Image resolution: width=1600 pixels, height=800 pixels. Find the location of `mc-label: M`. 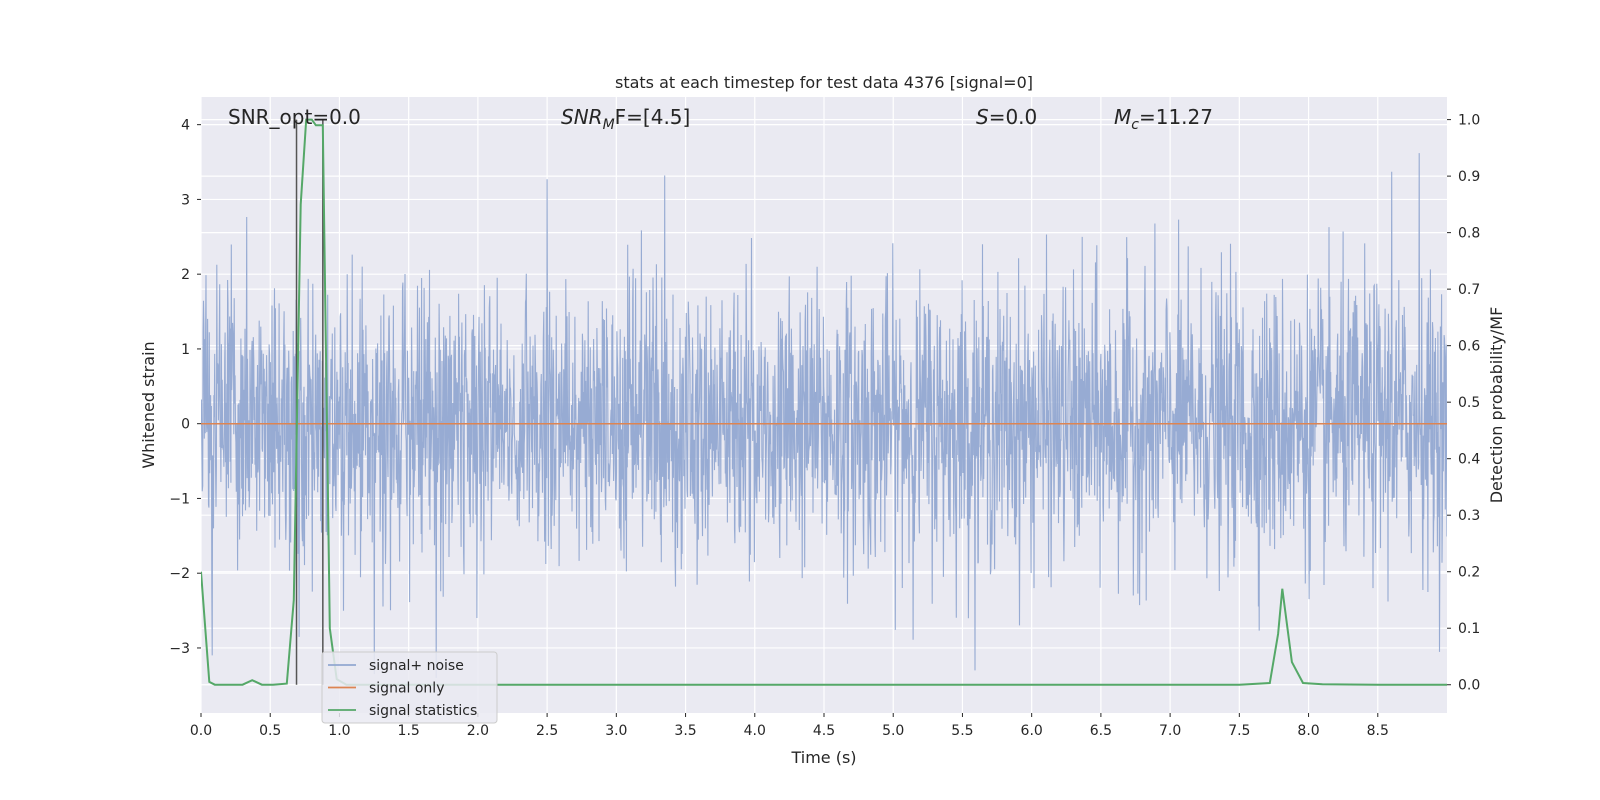

mc-label: M is located at coordinates (1122, 117).